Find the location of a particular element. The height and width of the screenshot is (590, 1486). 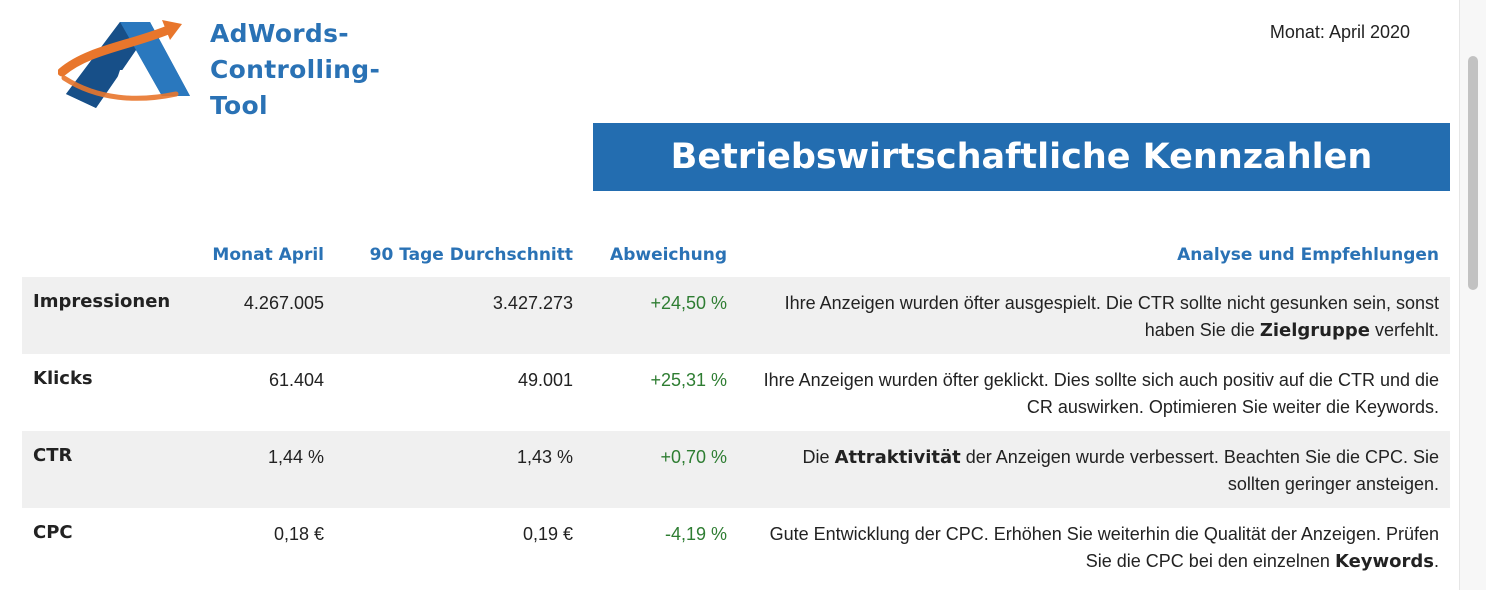

scrollbar-thumb is located at coordinates (1473, 173).